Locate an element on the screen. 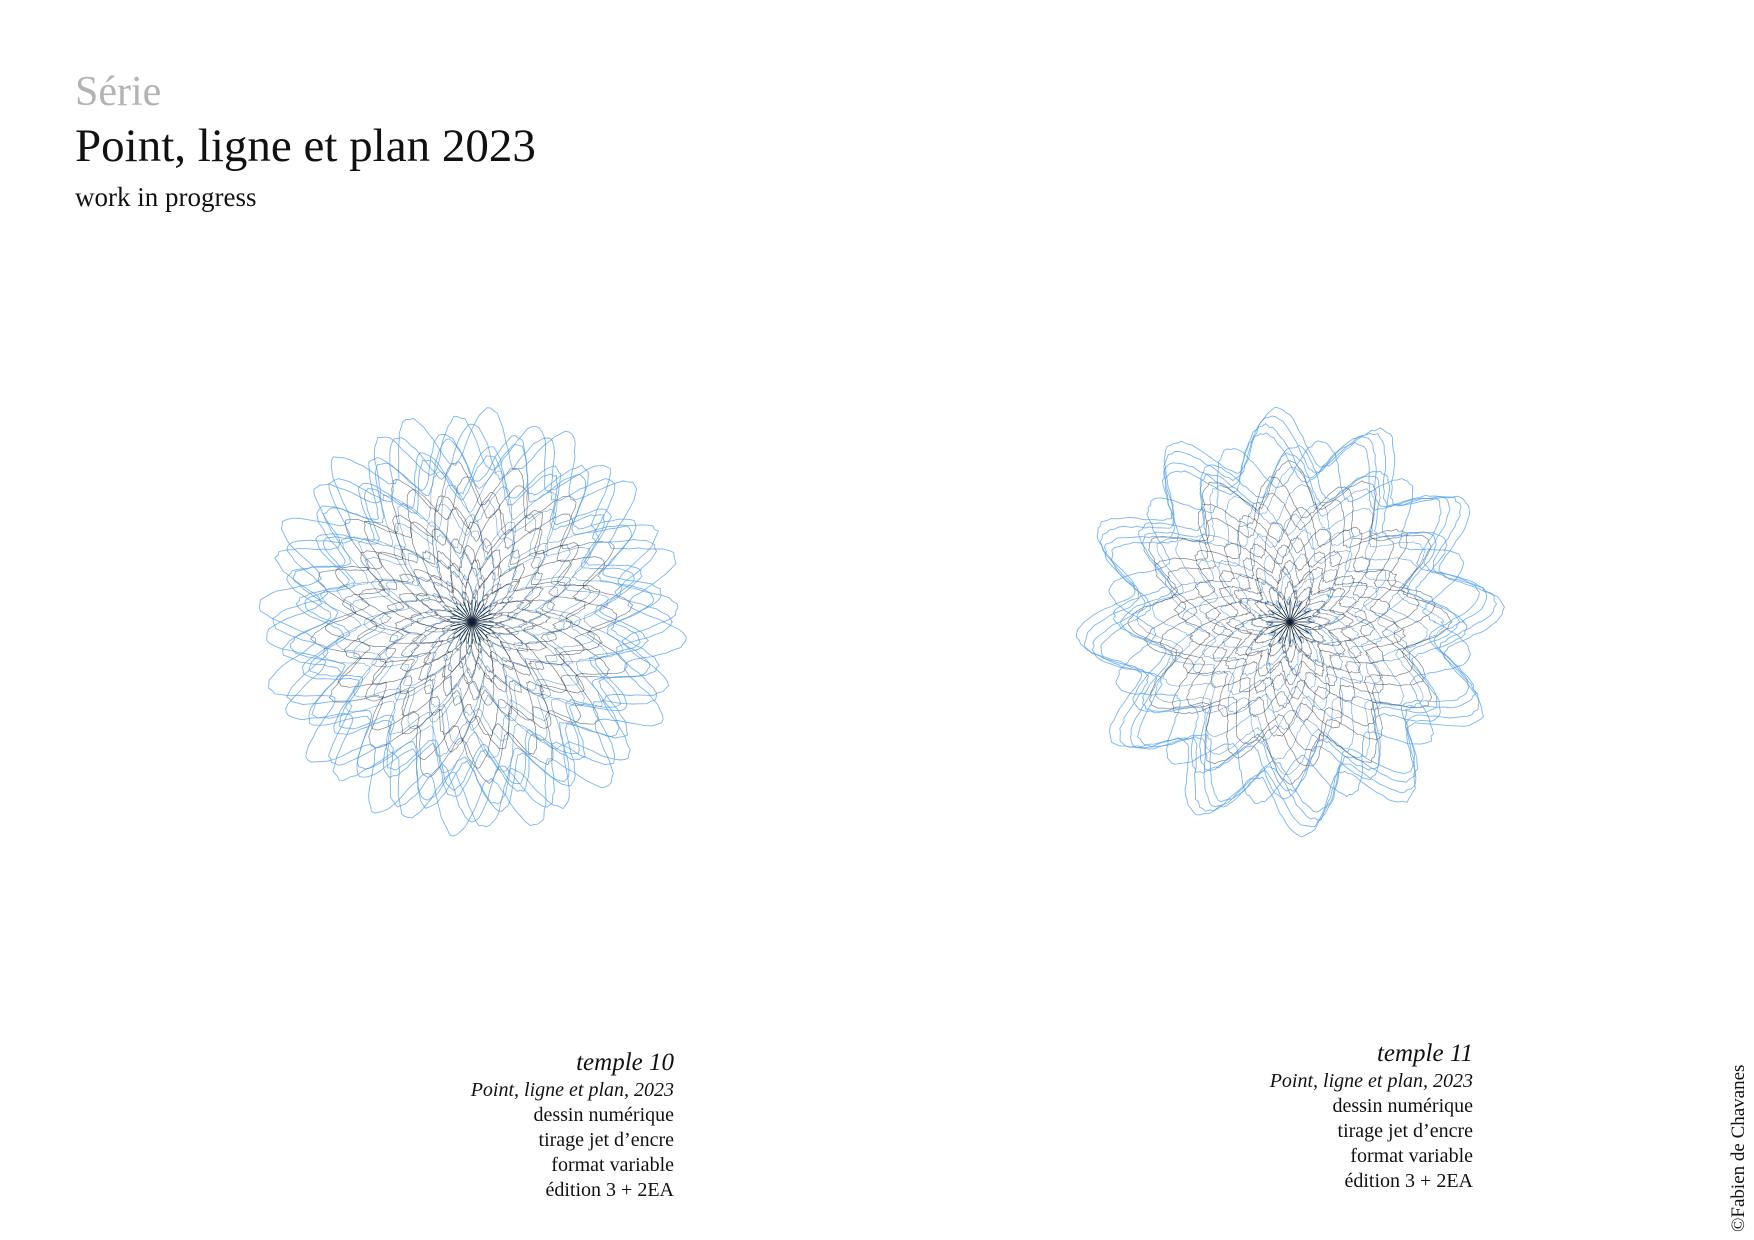  copyright-notice: ©Fabien de Chavanes is located at coordinates (1738, 1148).